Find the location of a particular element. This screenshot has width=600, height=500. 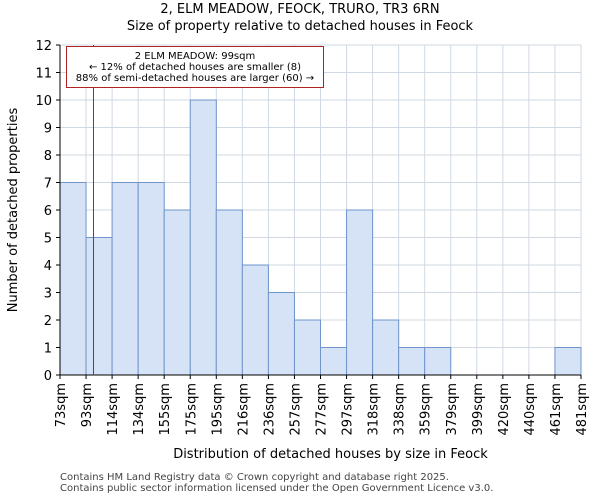

y-tick-label: 10 is located at coordinates (43, 101).